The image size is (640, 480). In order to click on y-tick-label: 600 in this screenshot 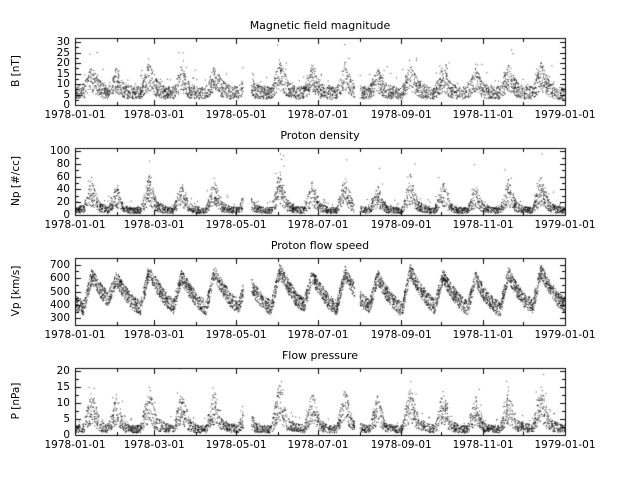, I will do `click(59, 278)`.